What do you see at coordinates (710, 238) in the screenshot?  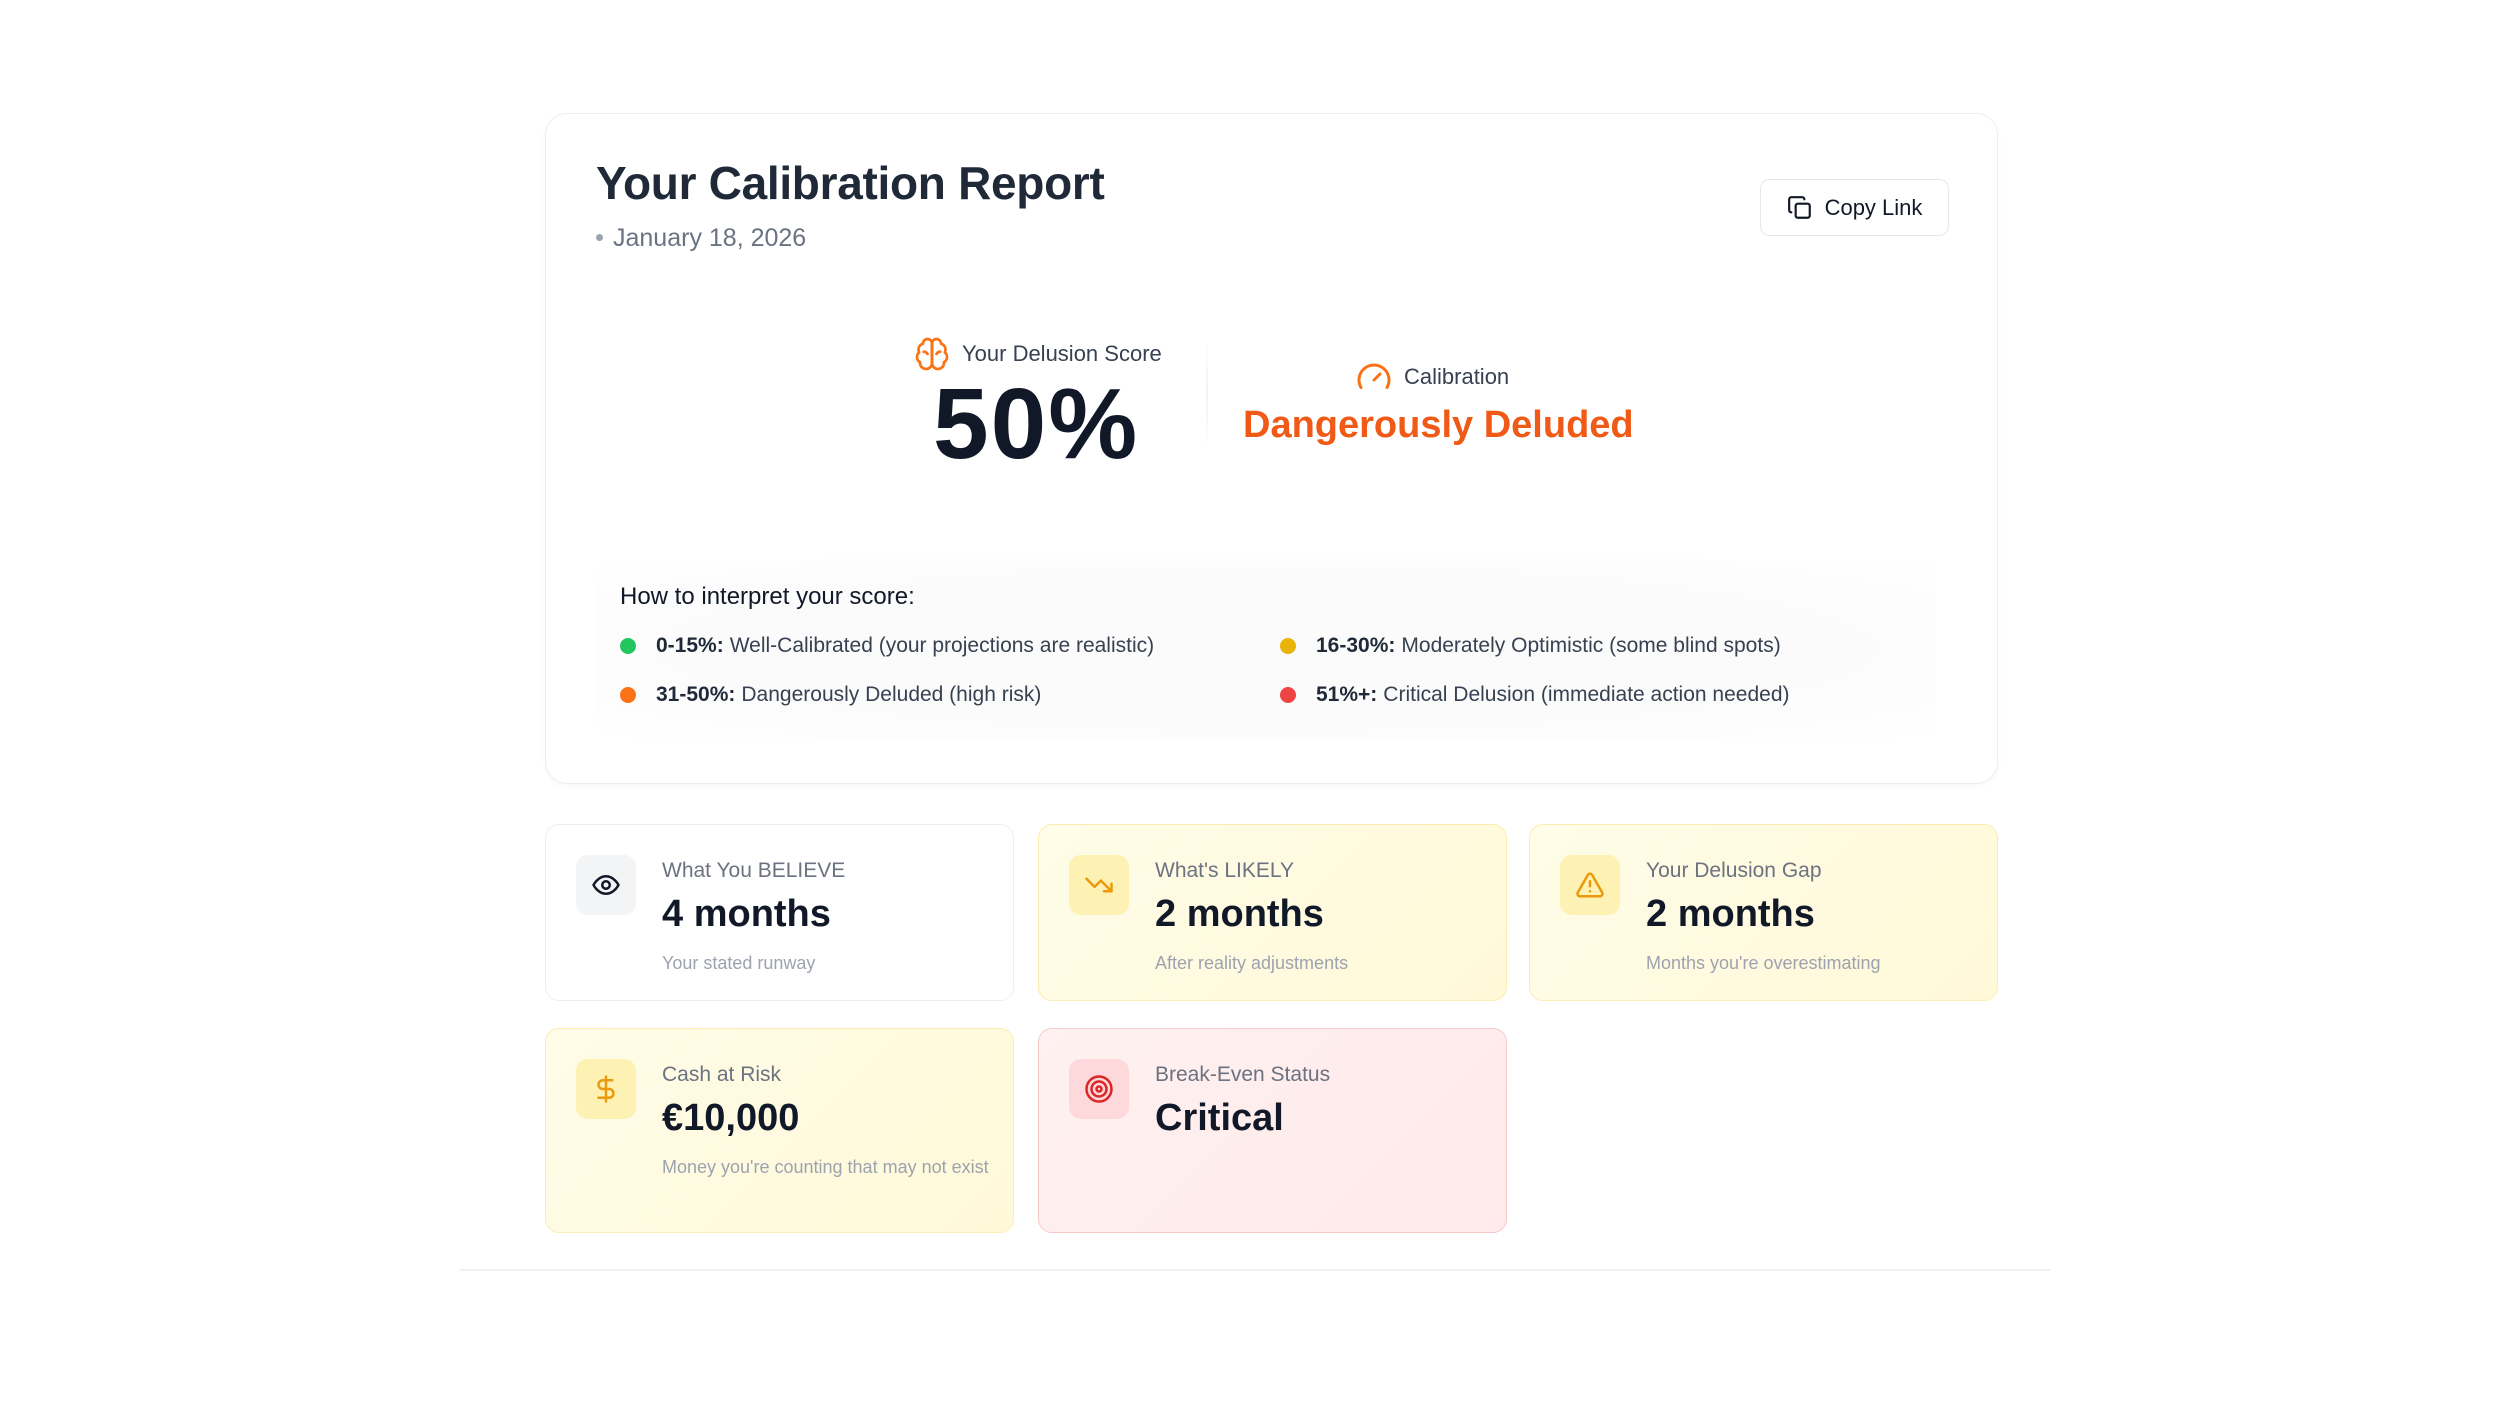 I see `report-date-text: January 18, 2026` at bounding box center [710, 238].